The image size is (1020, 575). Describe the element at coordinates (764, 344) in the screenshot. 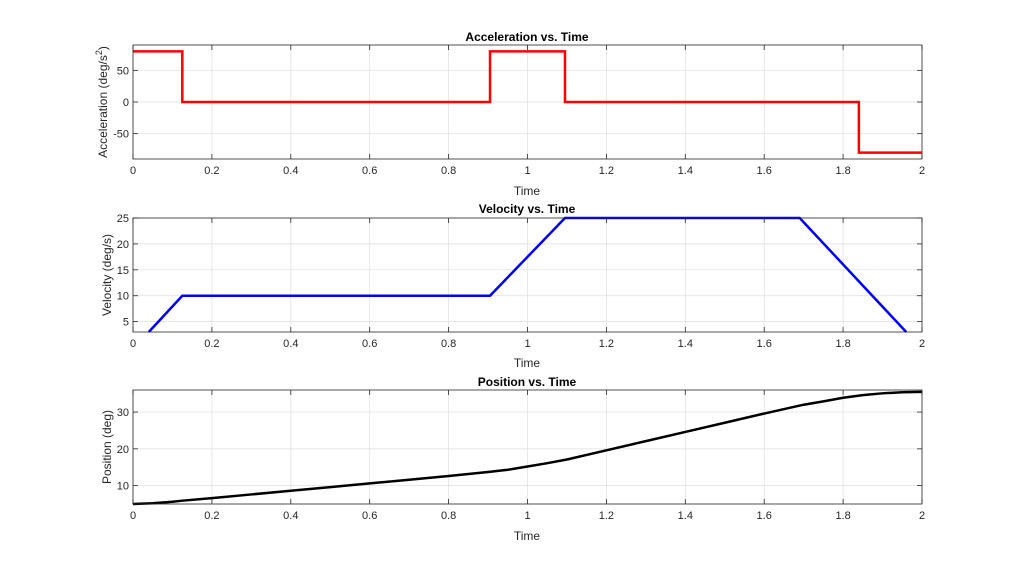

I see `velocity-x-tick-label: 1.6` at that location.